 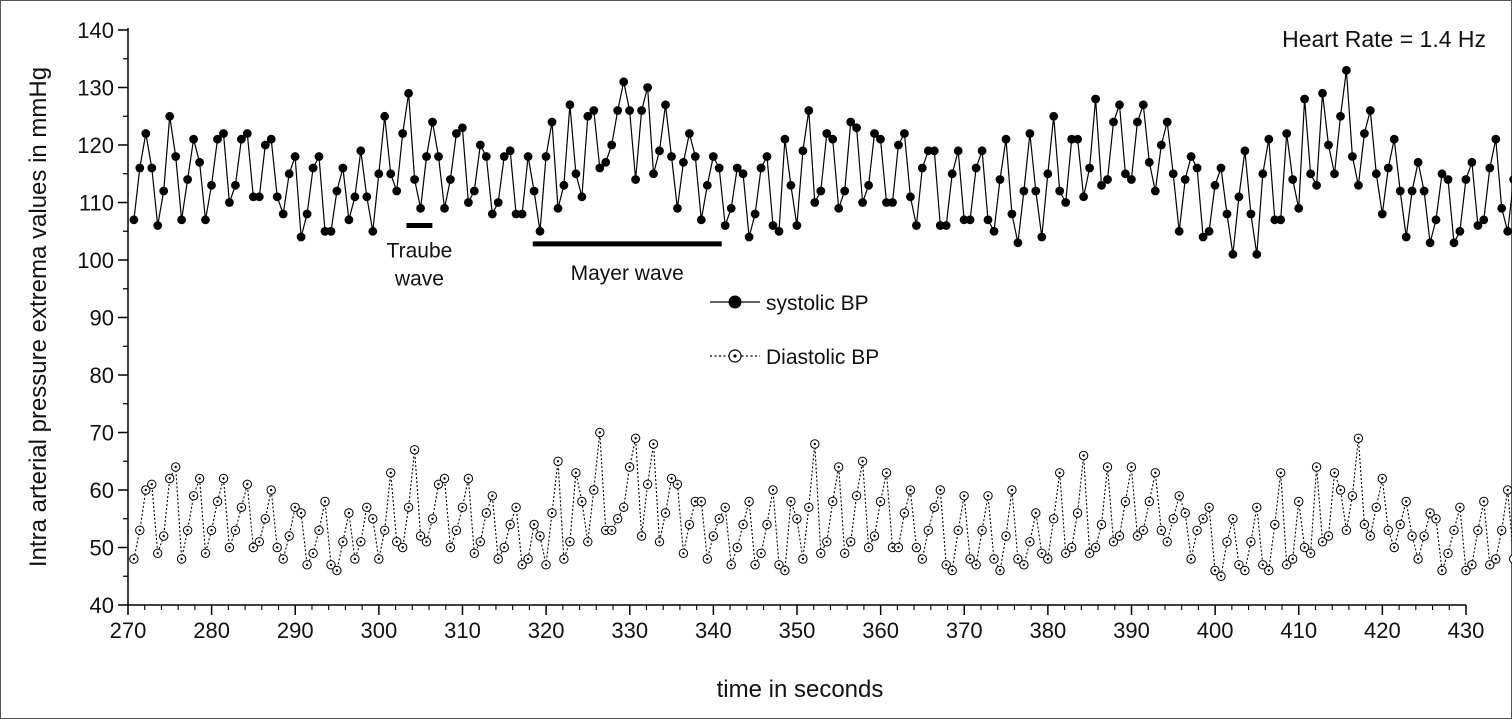 I want to click on x-tick-label: 370, so click(x=964, y=630).